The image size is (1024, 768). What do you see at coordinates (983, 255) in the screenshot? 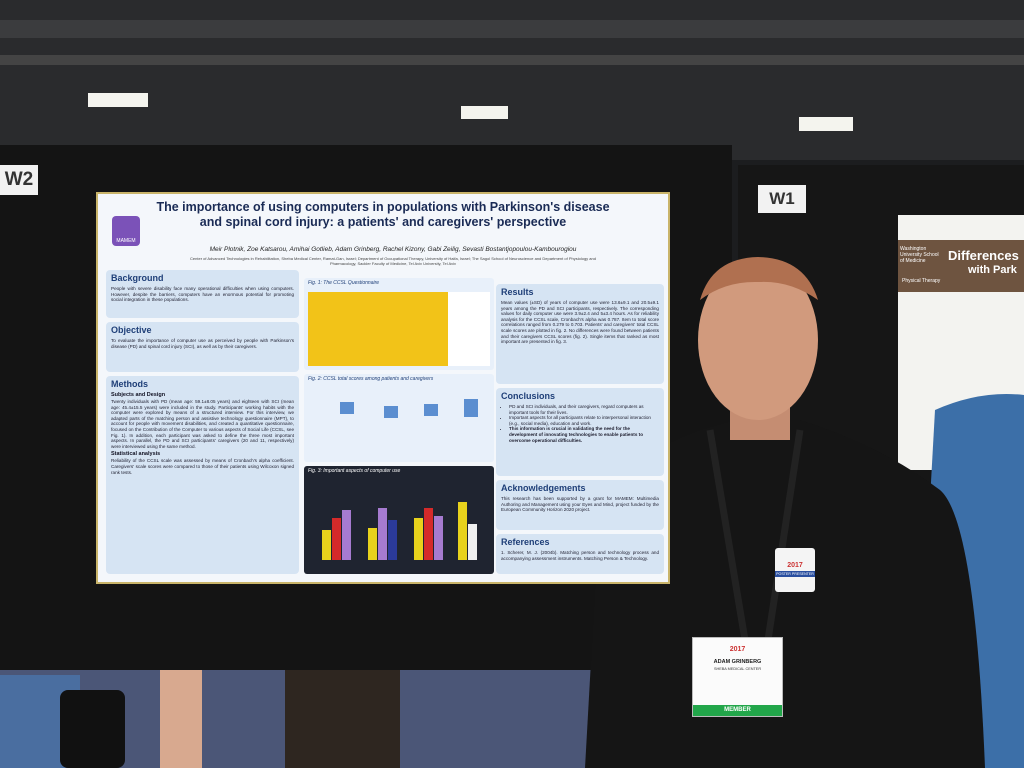
I see `neighbor-title: Differences` at bounding box center [983, 255].